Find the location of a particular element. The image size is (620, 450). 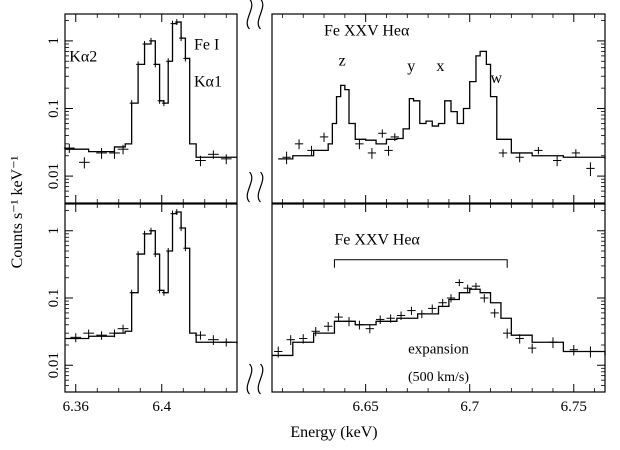

xtick-label: 6.4 is located at coordinates (161, 407).